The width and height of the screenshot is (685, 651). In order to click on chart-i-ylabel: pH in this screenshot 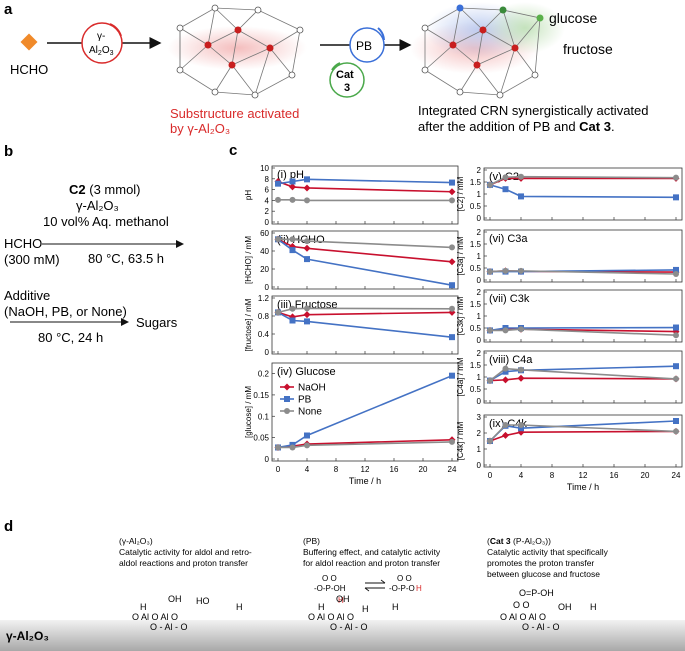, I will do `click(248, 195)`.